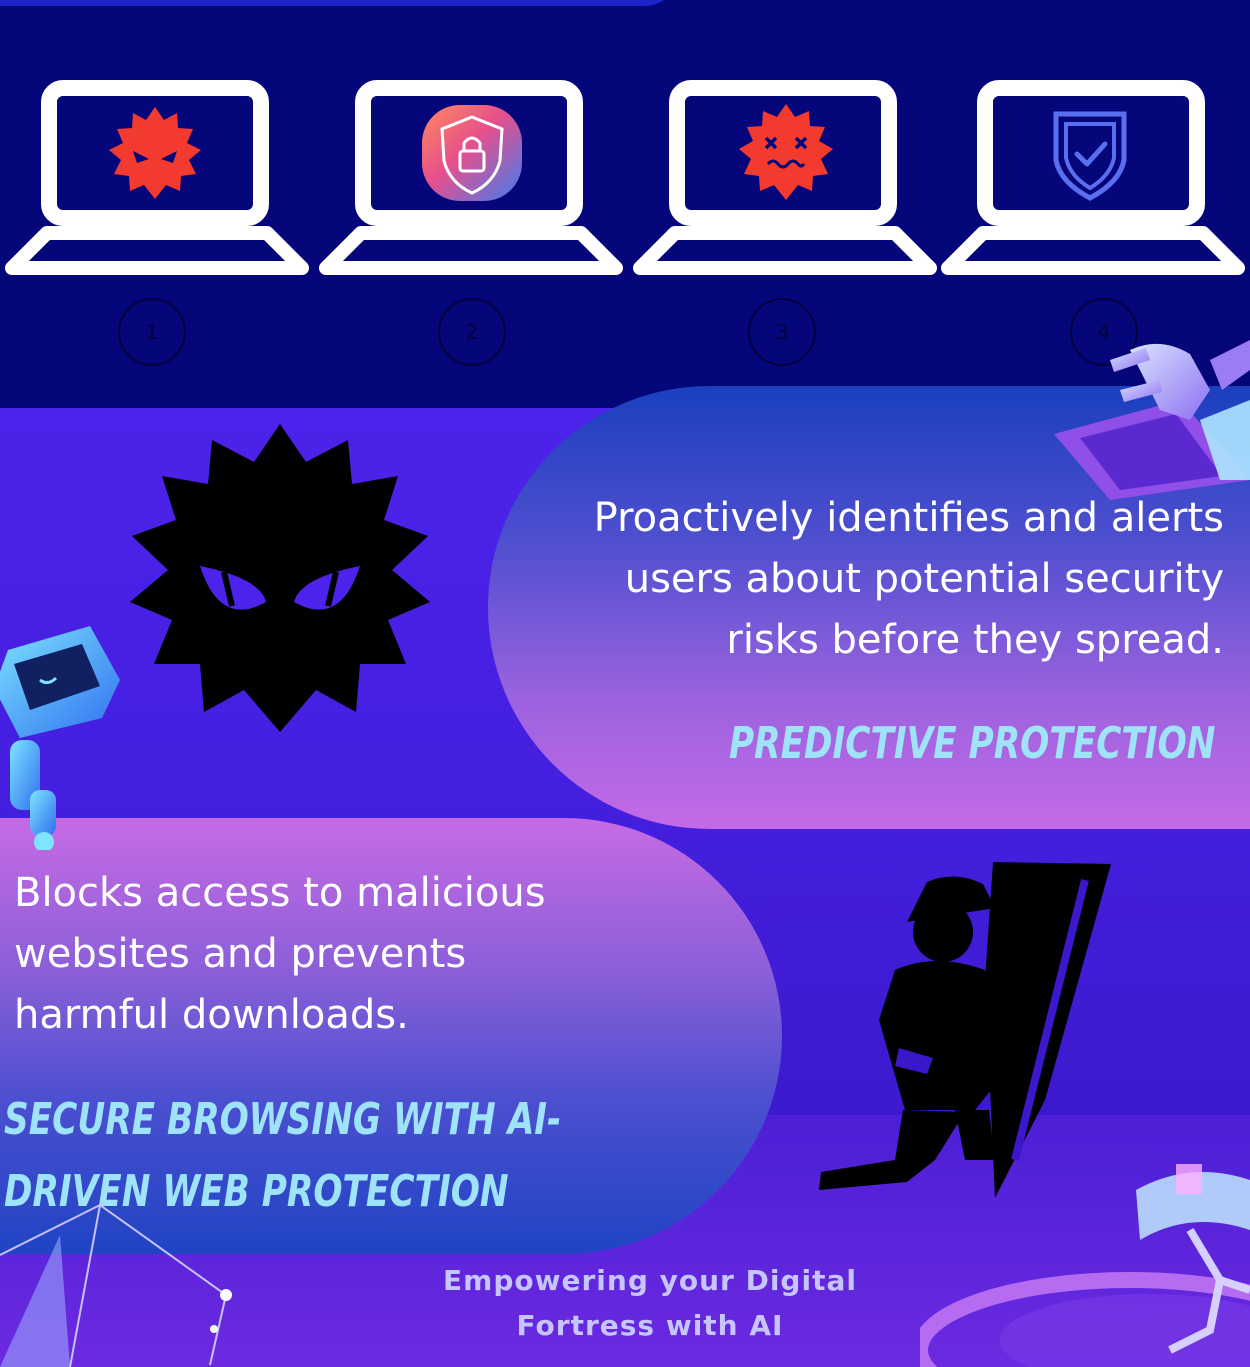 This screenshot has height=1367, width=1250. What do you see at coordinates (65, 736) in the screenshot?
I see `robot-mascot-illustration` at bounding box center [65, 736].